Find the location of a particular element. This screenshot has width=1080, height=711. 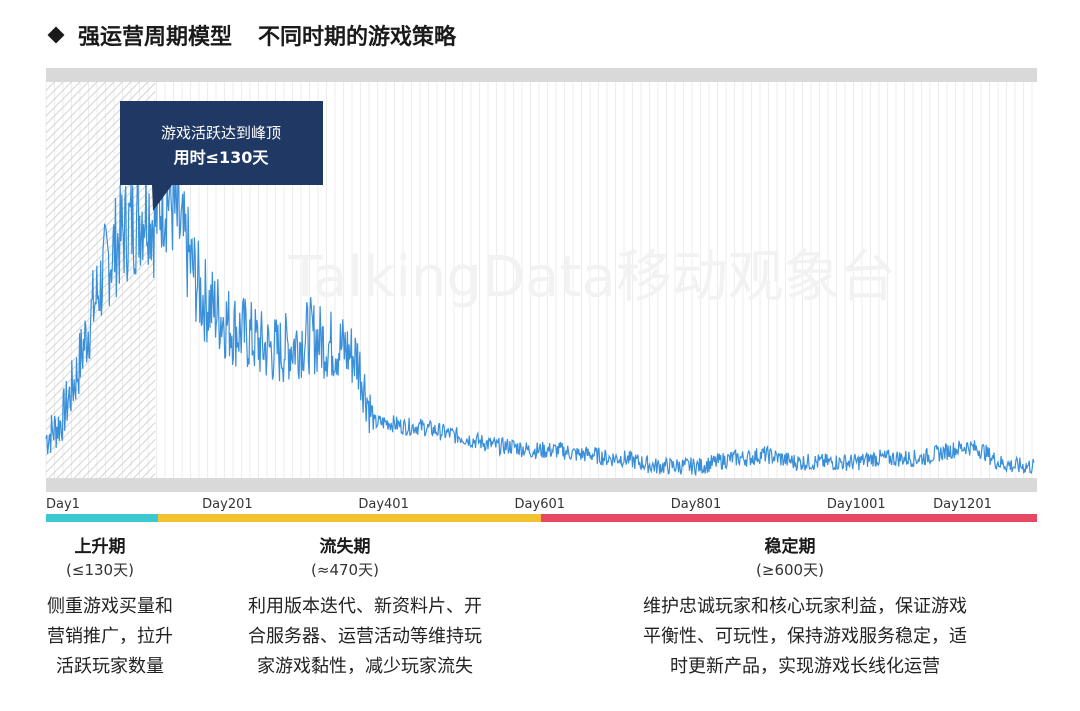

x-tick-label: Day1001 is located at coordinates (856, 504).